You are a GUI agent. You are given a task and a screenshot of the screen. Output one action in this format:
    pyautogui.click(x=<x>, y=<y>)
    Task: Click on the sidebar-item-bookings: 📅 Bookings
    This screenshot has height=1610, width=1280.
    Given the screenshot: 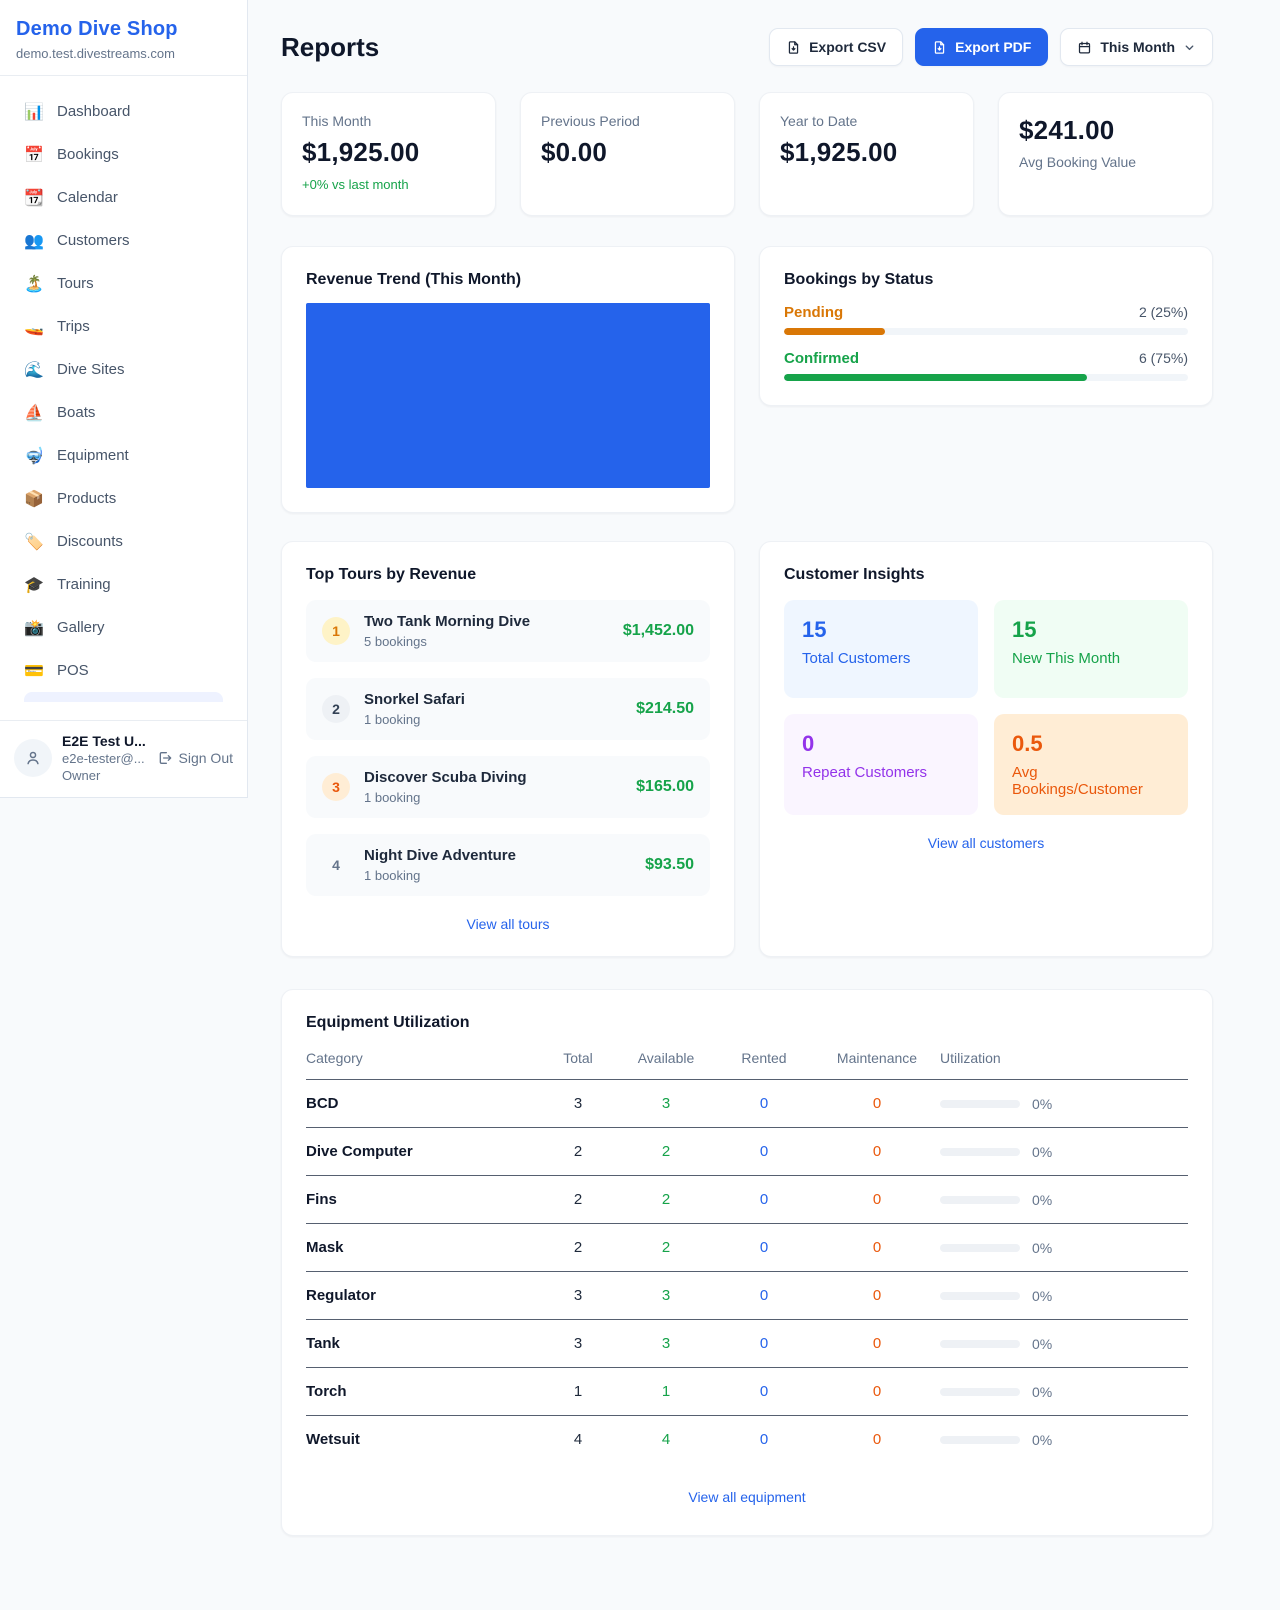 What is the action you would take?
    pyautogui.click(x=123, y=154)
    